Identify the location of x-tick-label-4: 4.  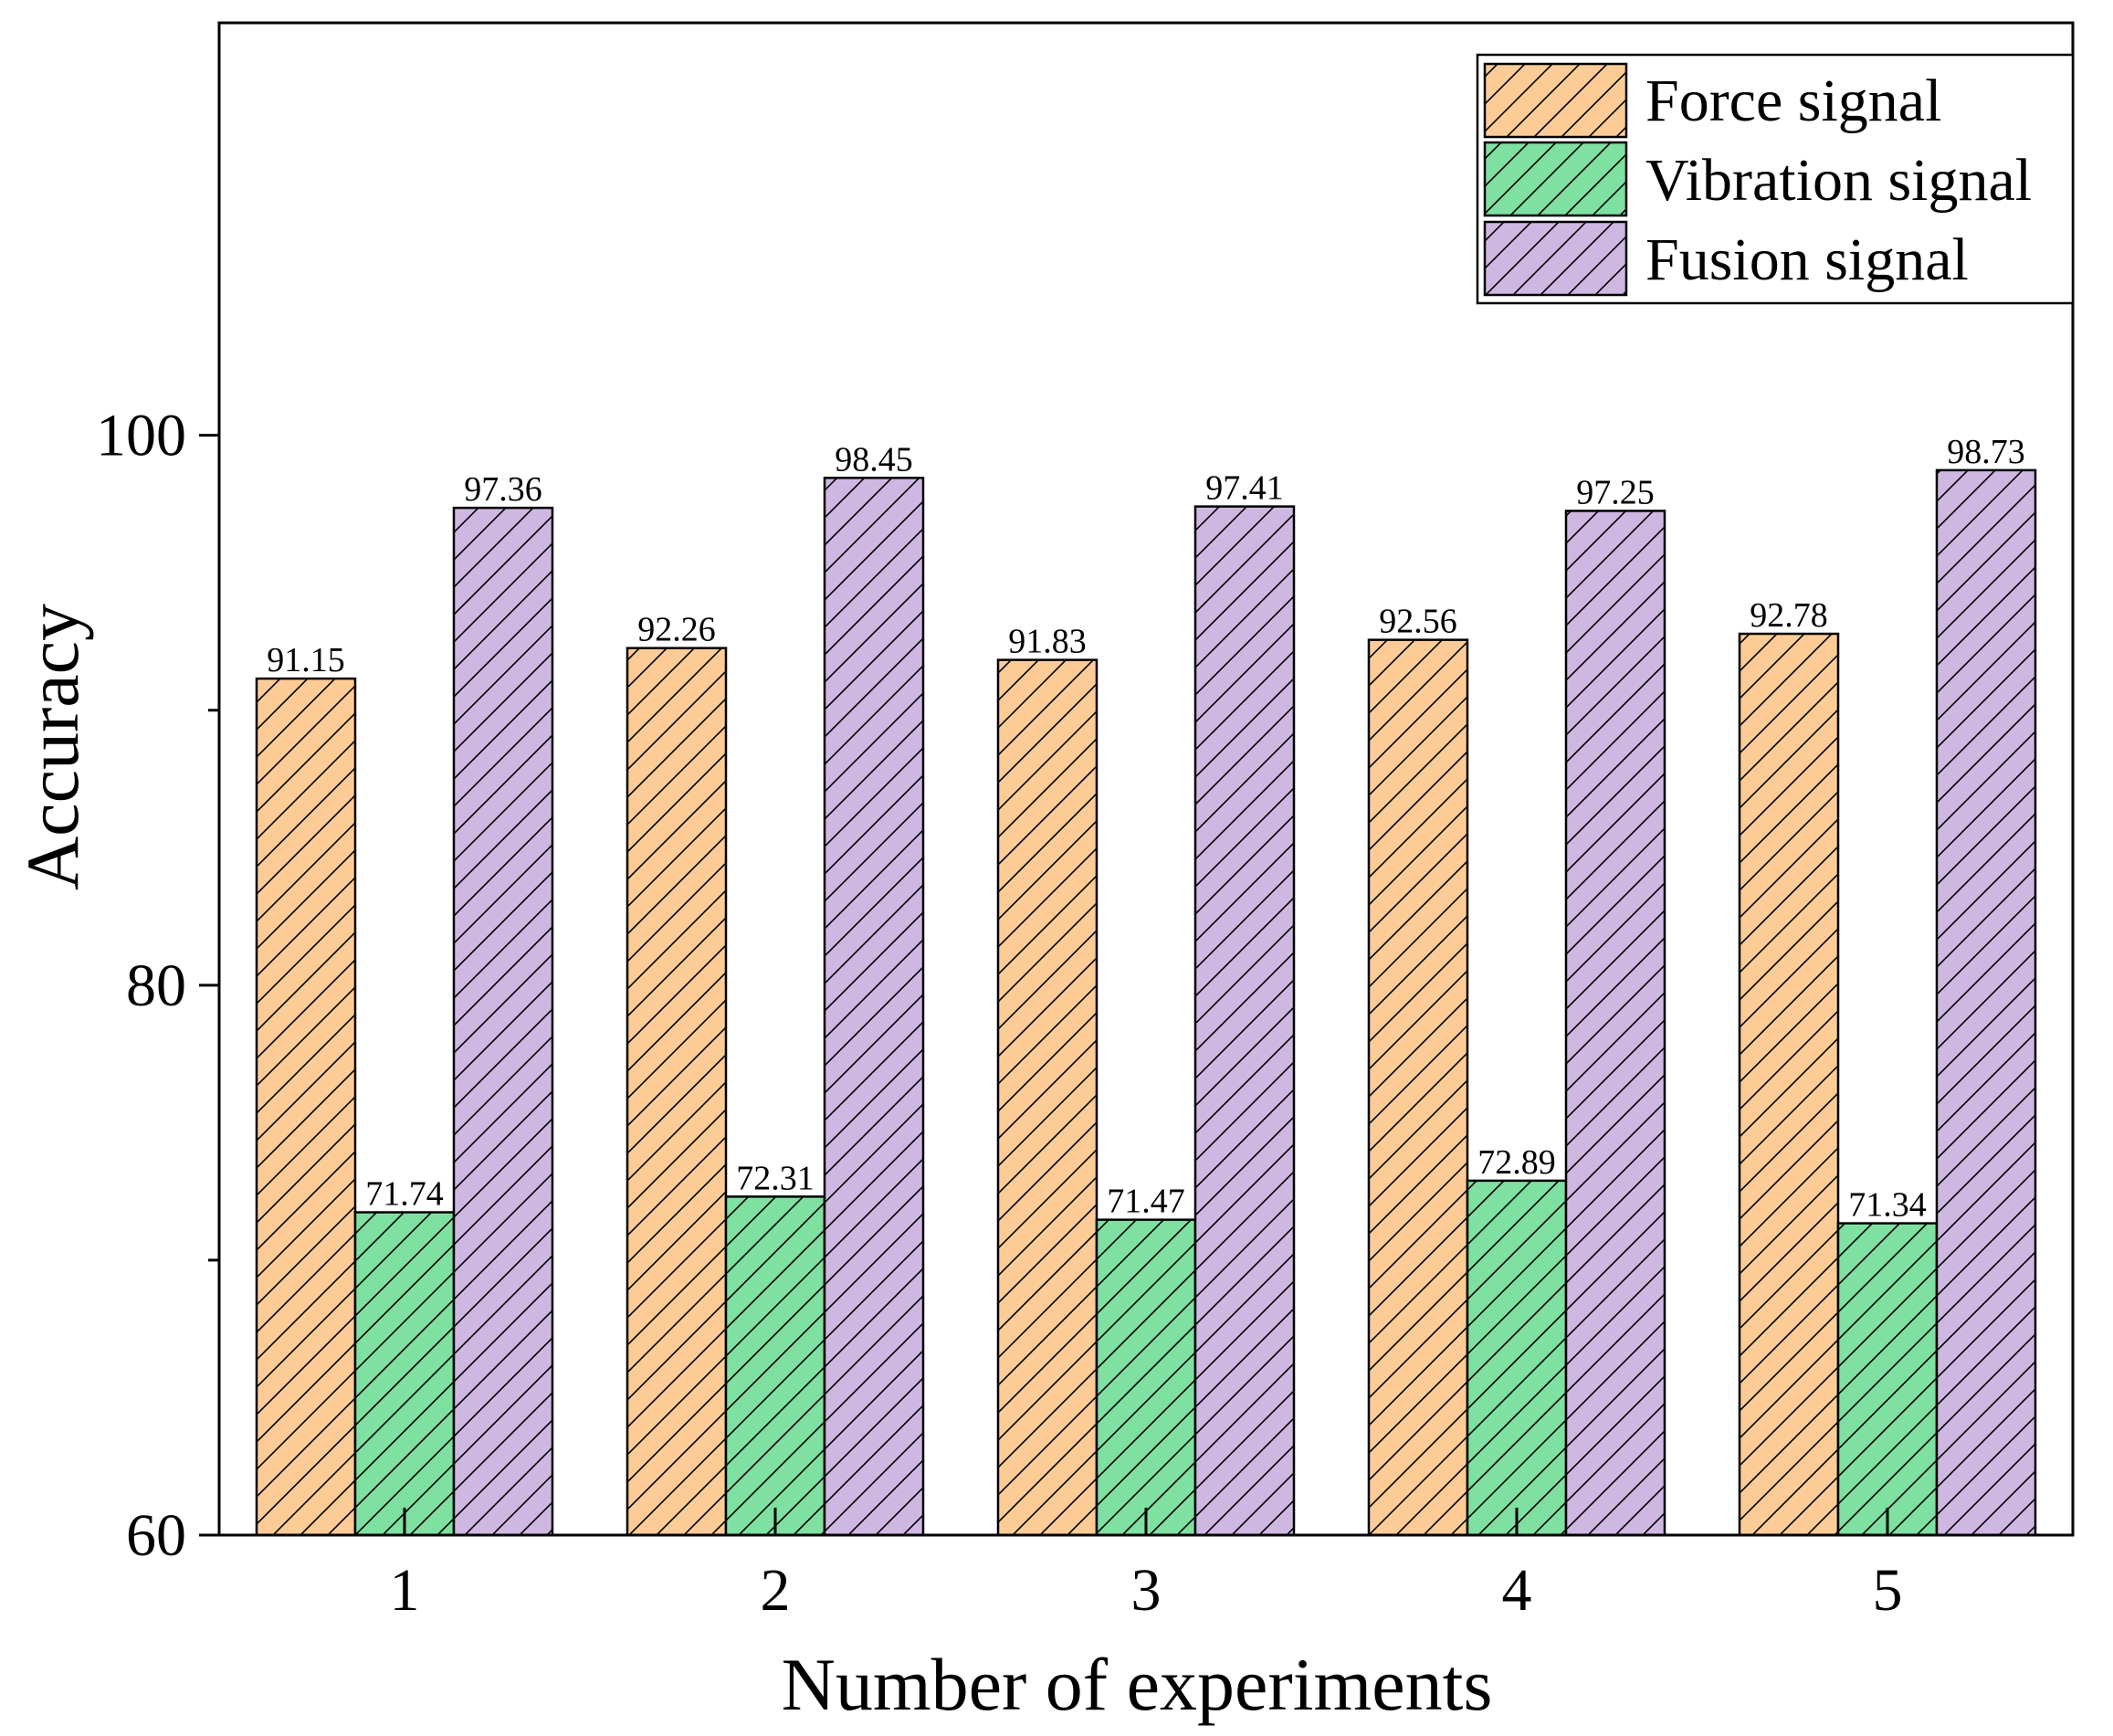
(1517, 1590).